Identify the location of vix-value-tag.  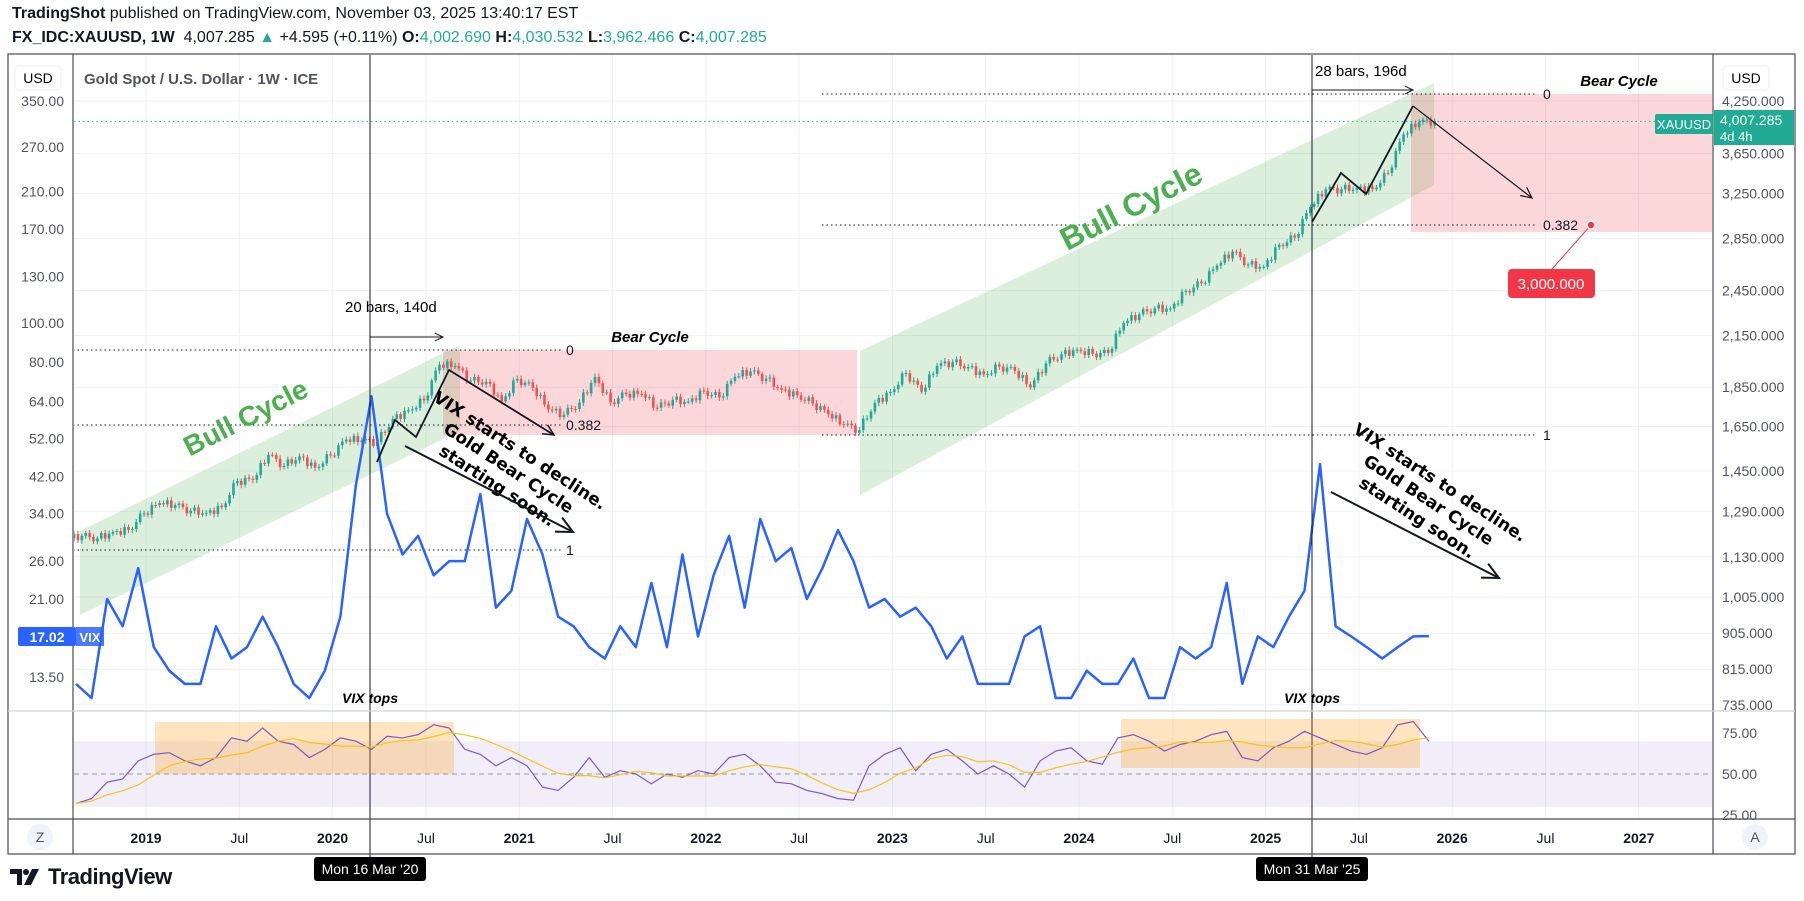
(47, 636).